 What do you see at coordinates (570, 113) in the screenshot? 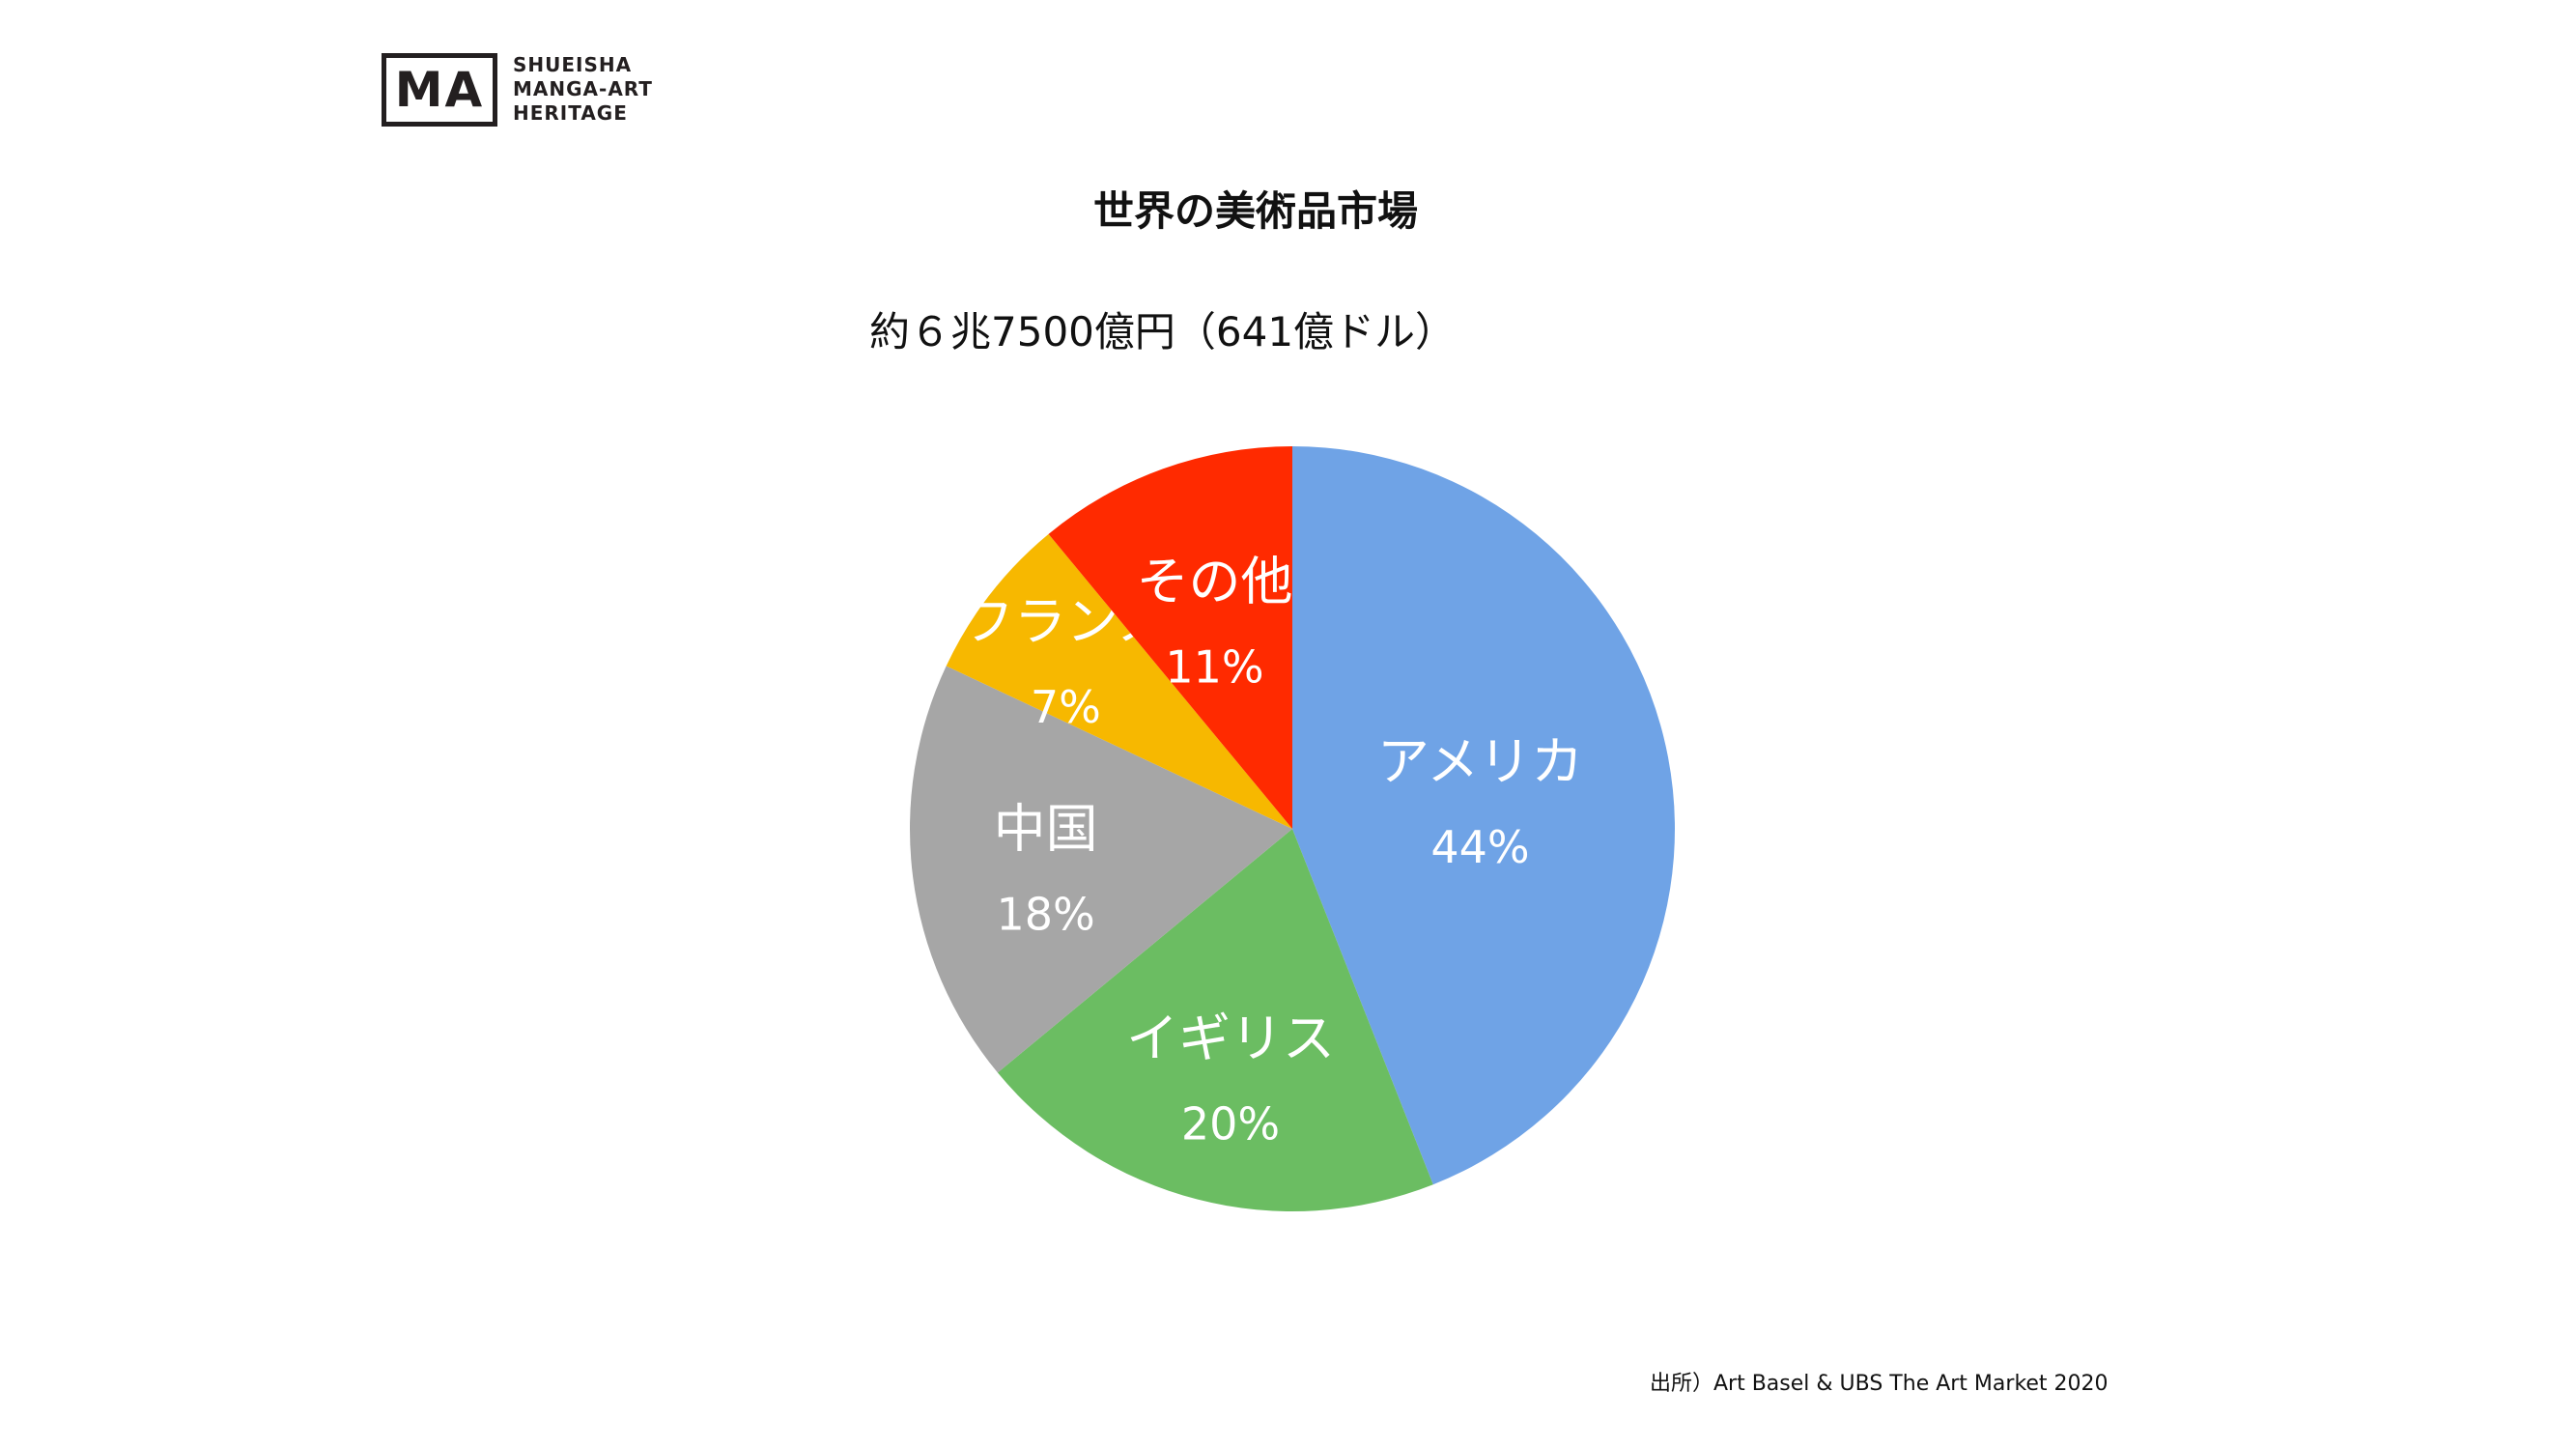
I see `logo-line-3: HERITAGE` at bounding box center [570, 113].